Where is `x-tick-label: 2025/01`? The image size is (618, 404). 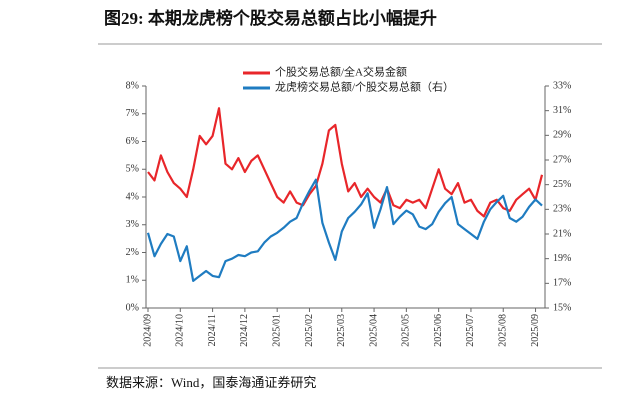 x-tick-label: 2025/01 is located at coordinates (276, 330).